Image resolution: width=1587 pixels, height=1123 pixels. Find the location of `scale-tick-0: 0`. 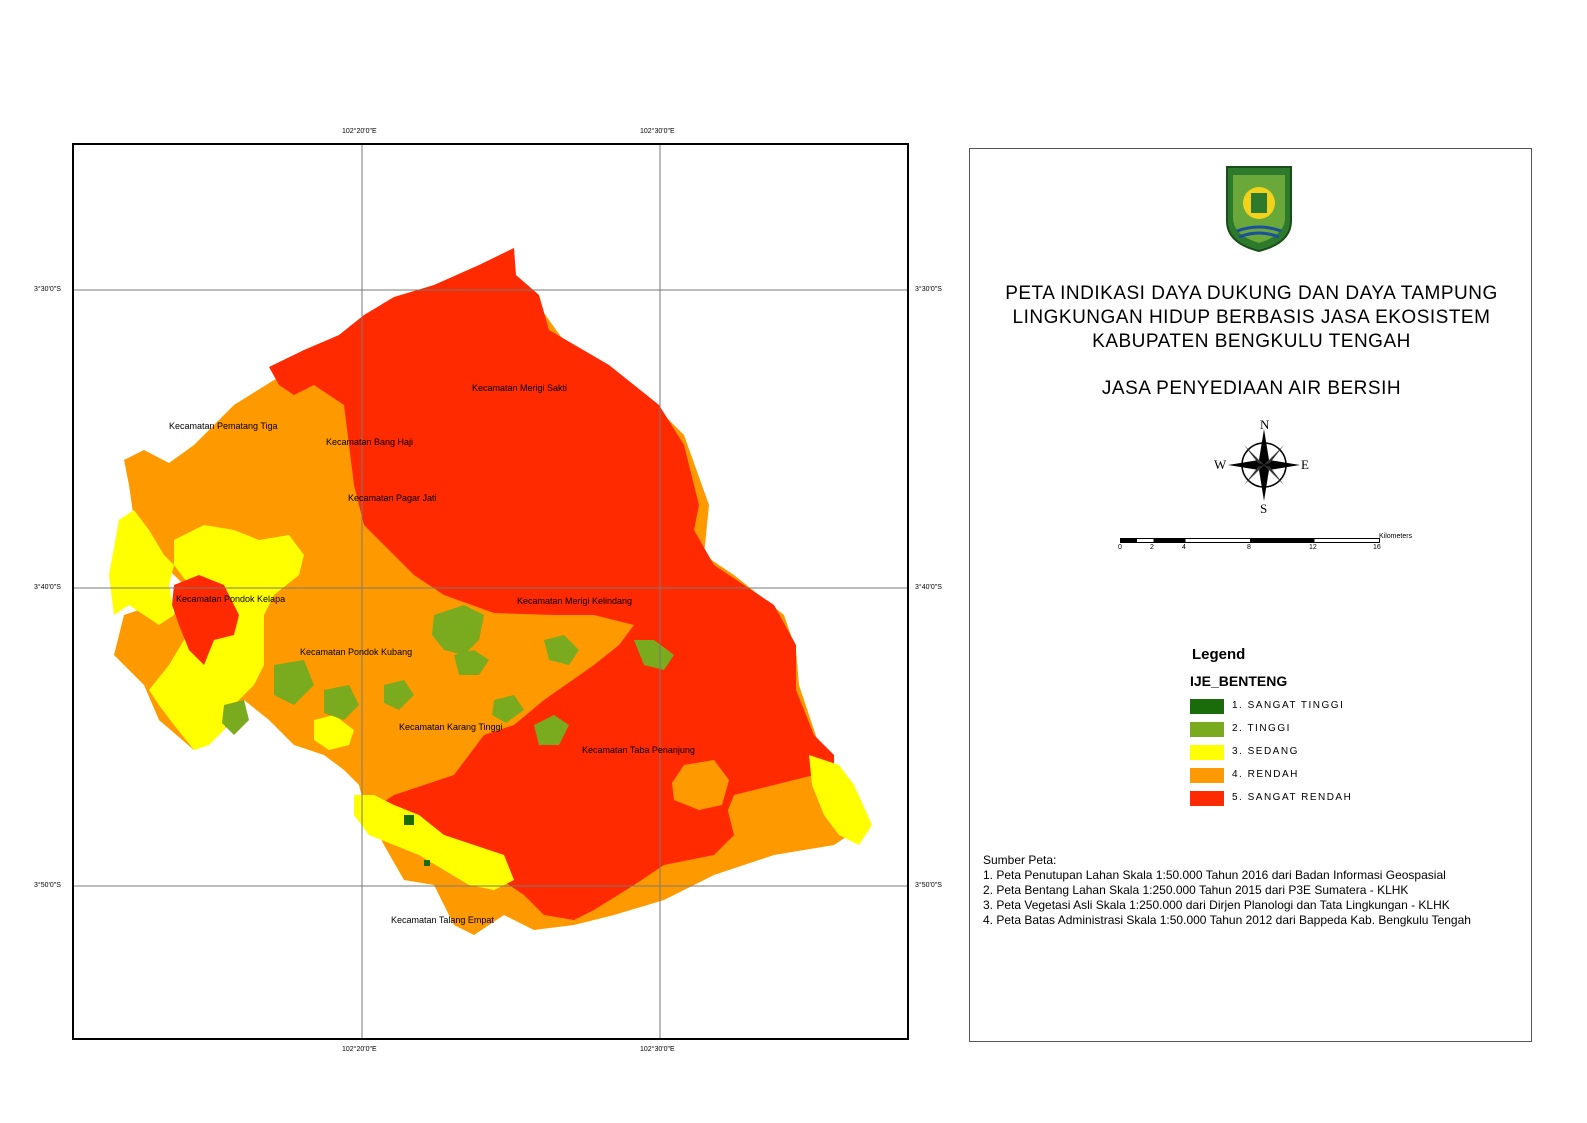

scale-tick-0: 0 is located at coordinates (1120, 547).